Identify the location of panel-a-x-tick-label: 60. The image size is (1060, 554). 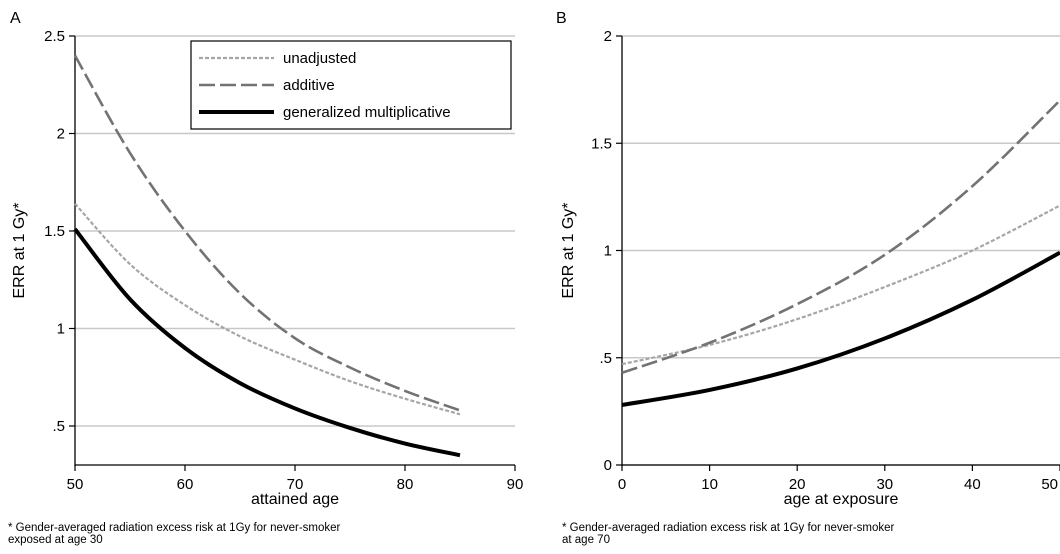
(185, 484).